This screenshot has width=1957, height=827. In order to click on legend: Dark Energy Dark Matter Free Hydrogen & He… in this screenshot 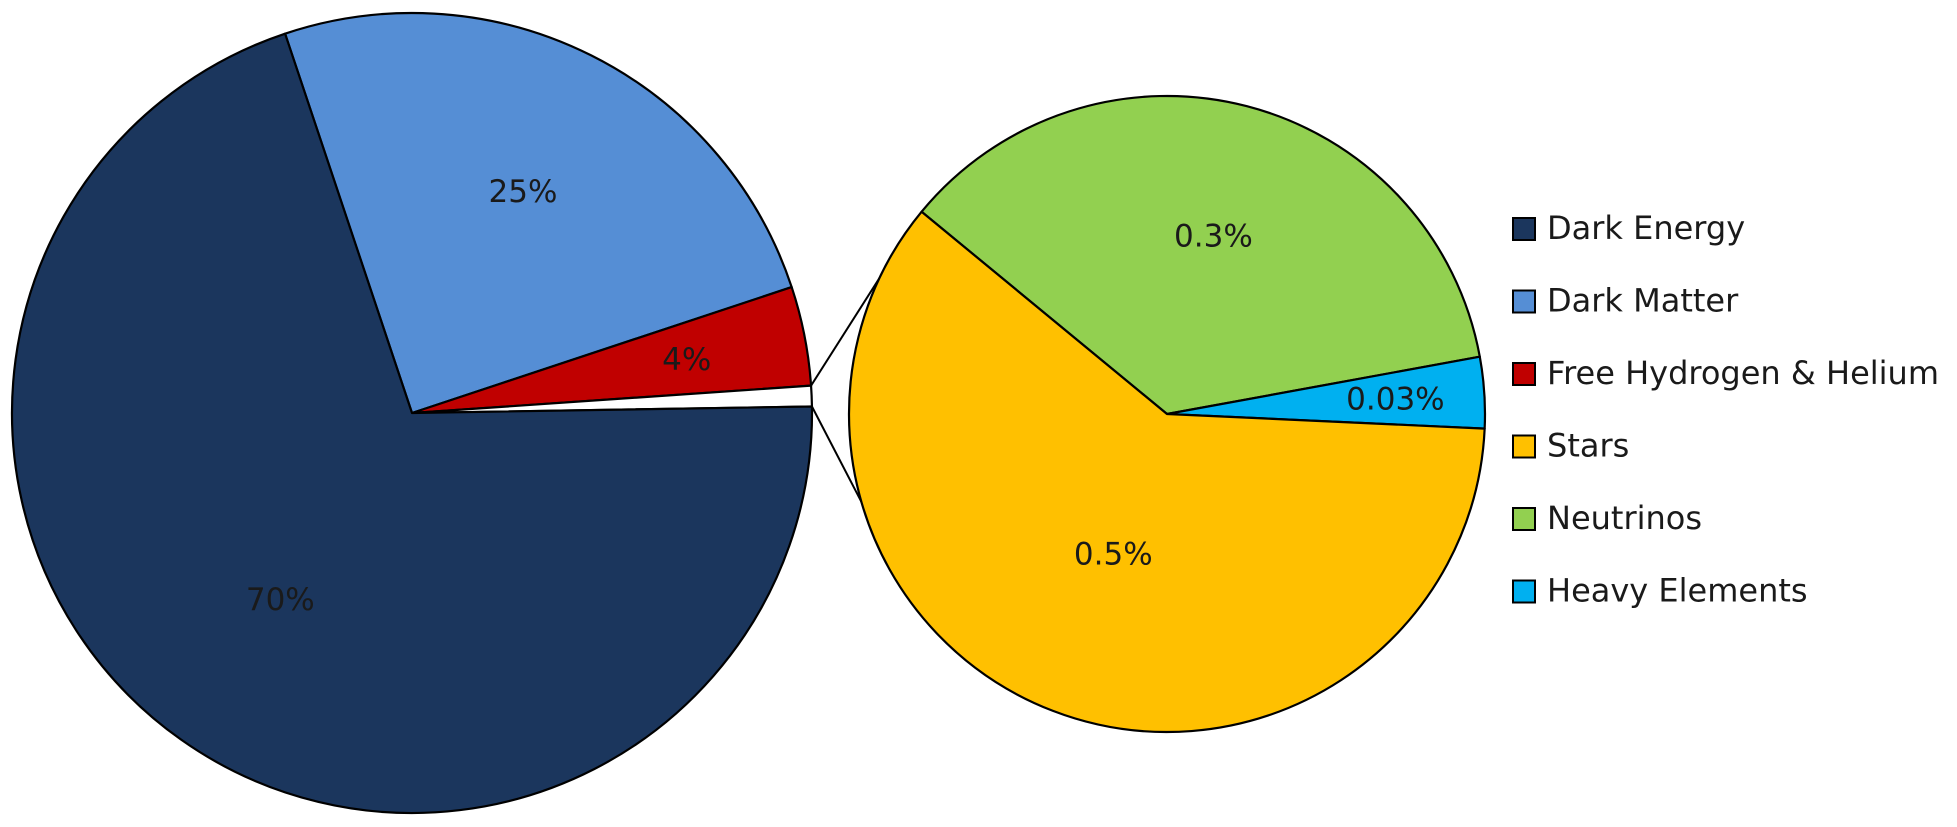, I will do `click(1725, 409)`.